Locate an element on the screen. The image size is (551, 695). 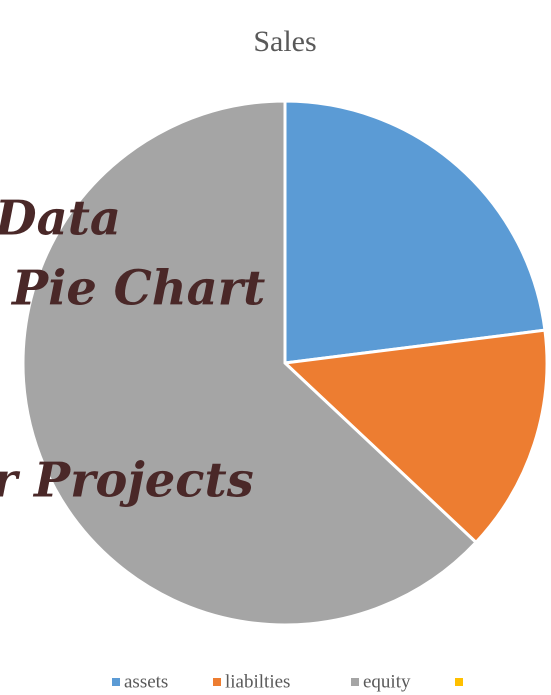
legend-label: liabilties is located at coordinates (257, 681).